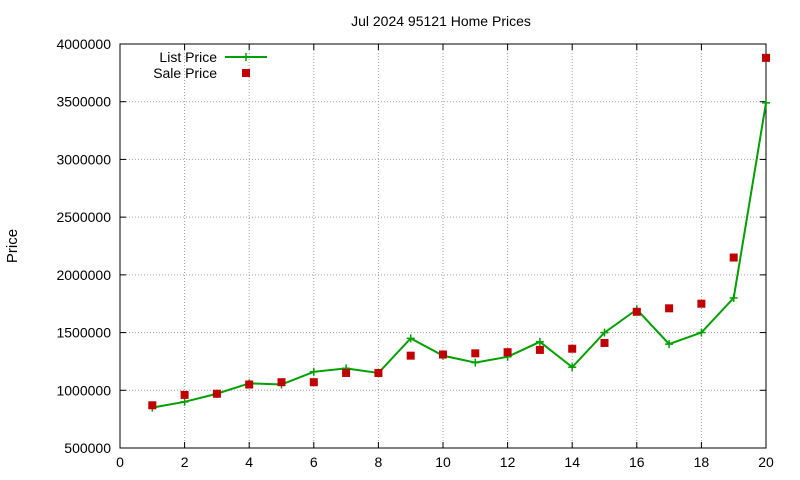  I want to click on x-tick-label: 2, so click(185, 462).